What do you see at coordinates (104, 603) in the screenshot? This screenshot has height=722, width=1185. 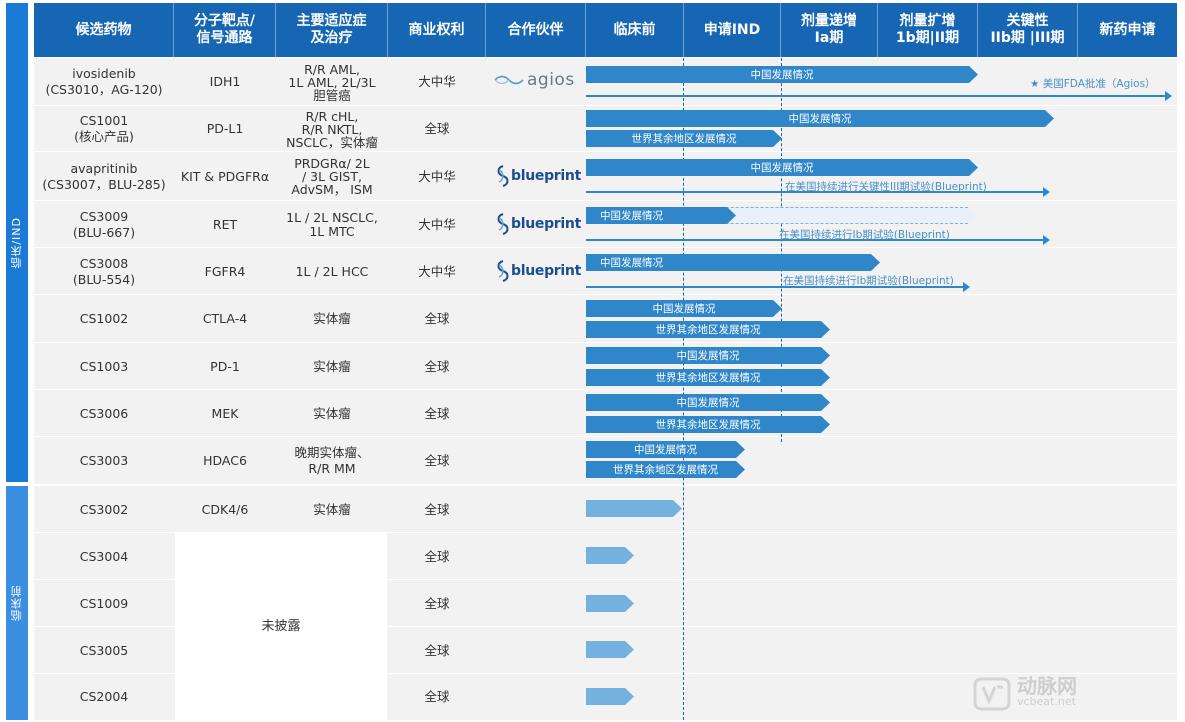 I see `drug-name: CS1009` at bounding box center [104, 603].